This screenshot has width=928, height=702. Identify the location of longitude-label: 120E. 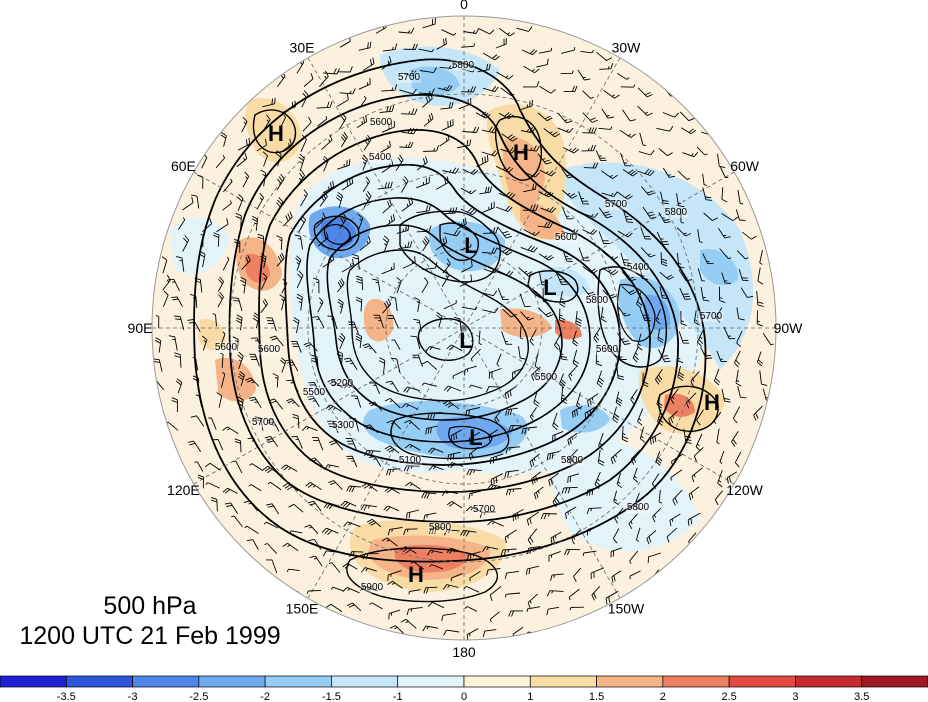
(183, 490).